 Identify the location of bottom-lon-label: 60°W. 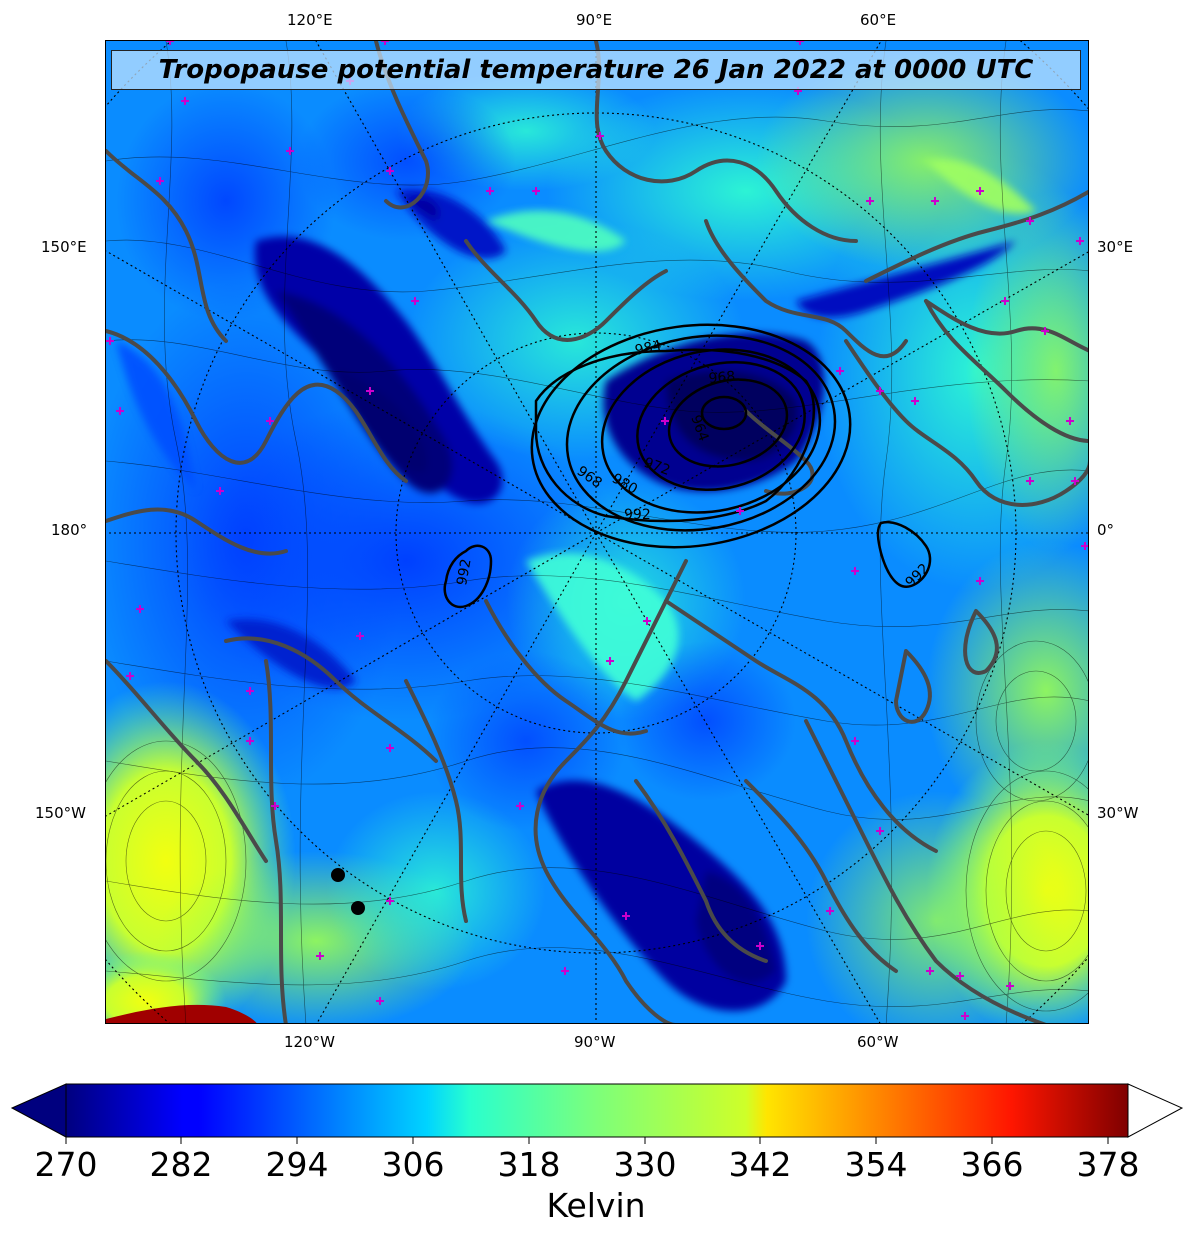
(878, 1042).